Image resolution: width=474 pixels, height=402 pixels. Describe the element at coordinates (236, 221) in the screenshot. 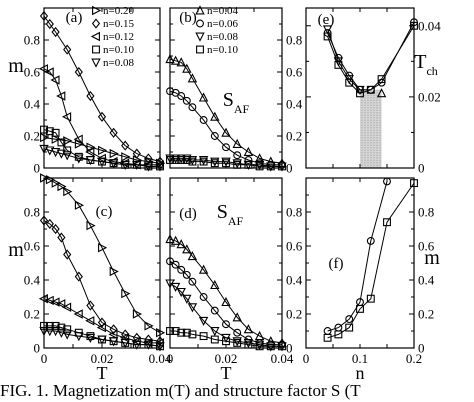

I see `y-axis-label-sub: AF` at that location.